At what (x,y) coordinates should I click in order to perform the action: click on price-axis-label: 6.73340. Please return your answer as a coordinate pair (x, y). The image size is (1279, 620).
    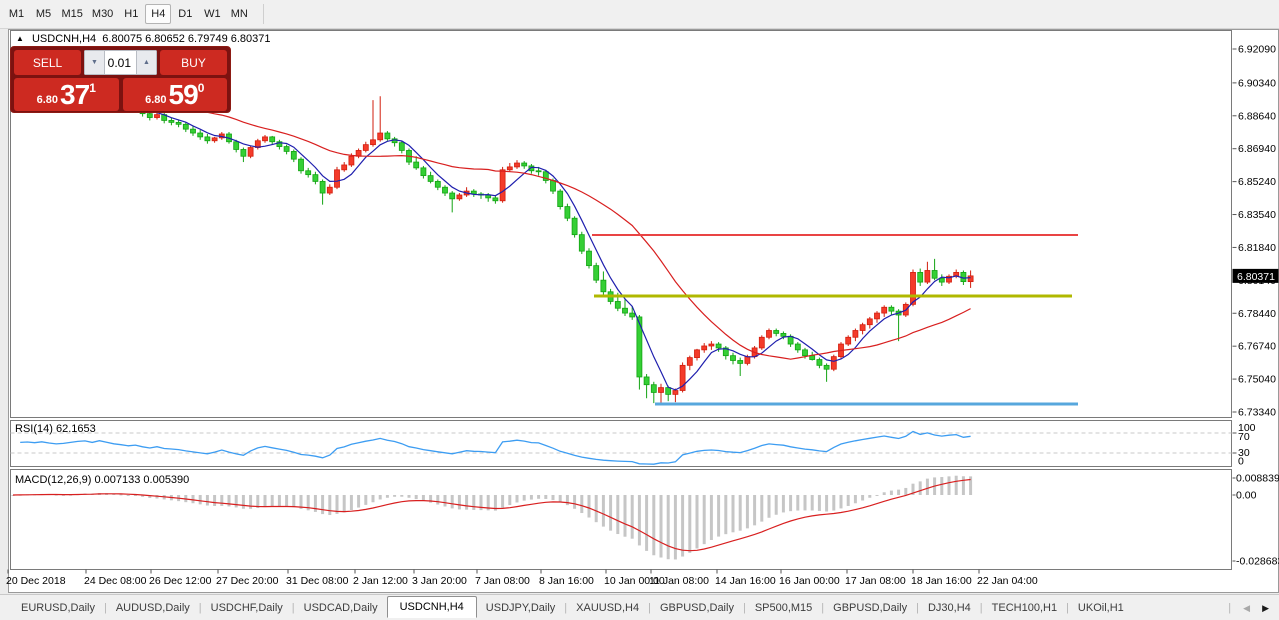
    Looking at the image, I should click on (1257, 413).